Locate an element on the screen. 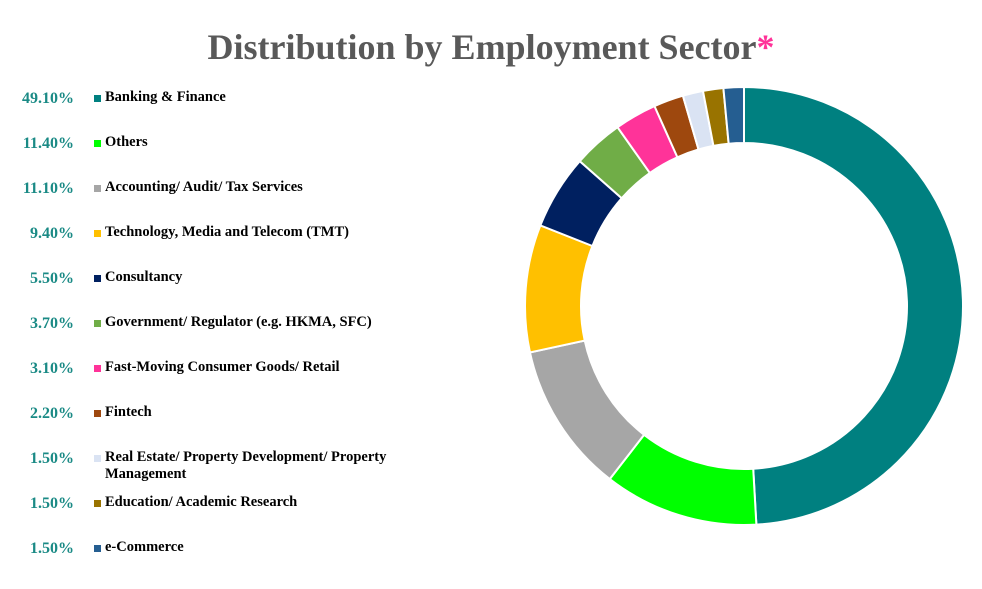  title-asterisk: * is located at coordinates (765, 47).